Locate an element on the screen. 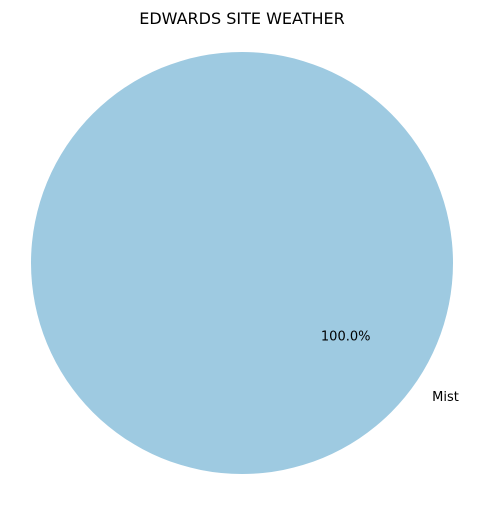 This screenshot has width=484, height=508. pie-labels: Mist 100.0% is located at coordinates (390, 368).